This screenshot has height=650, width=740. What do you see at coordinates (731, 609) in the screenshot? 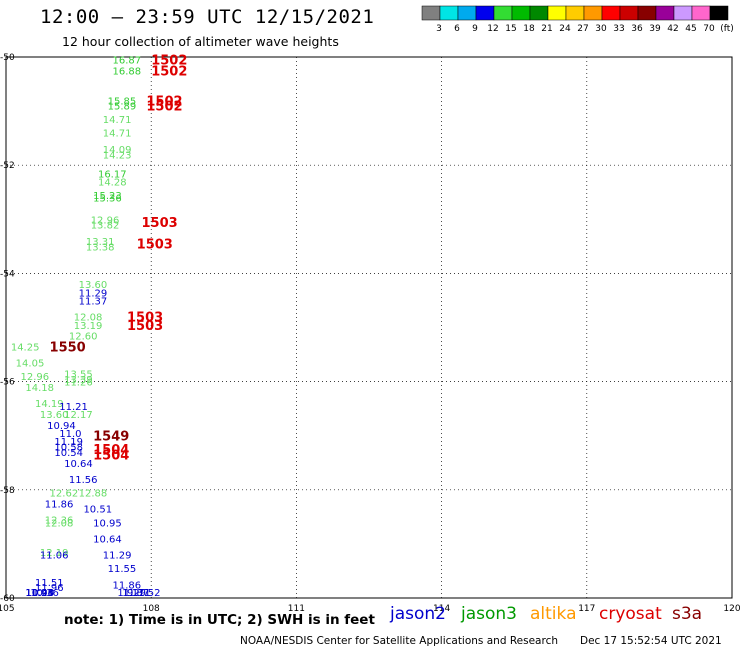
I see `x-tick-label: 120` at bounding box center [731, 609].